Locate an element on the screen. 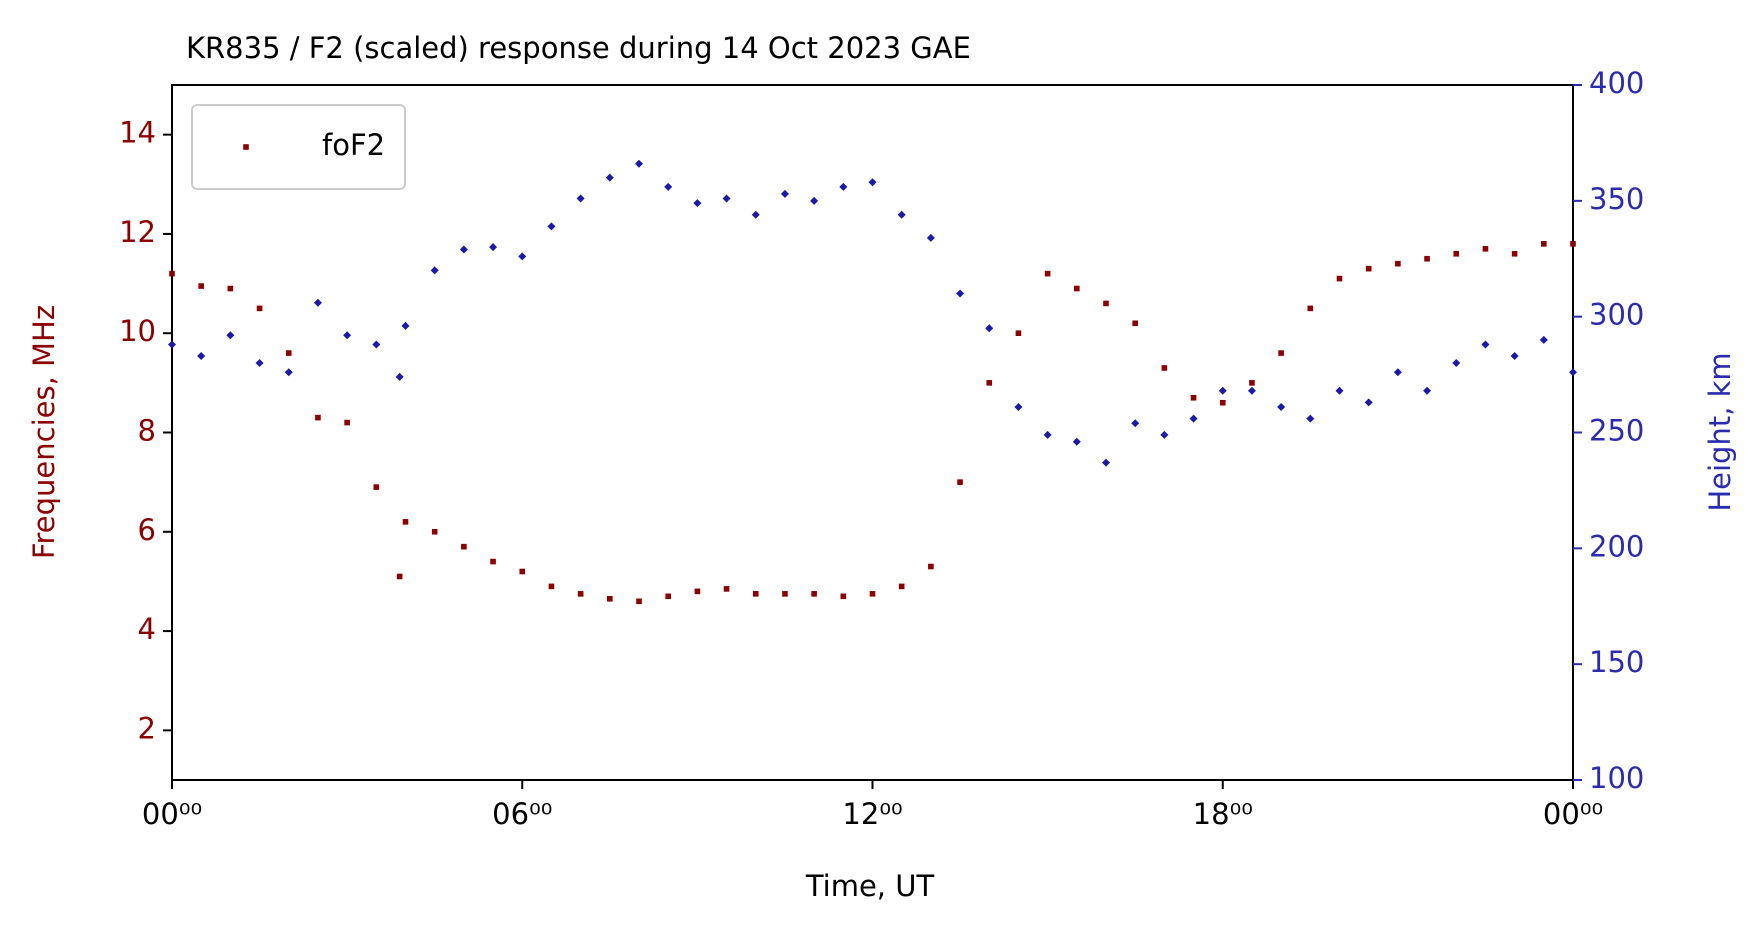  x-tick-label: 18⁰⁰ is located at coordinates (1223, 814).